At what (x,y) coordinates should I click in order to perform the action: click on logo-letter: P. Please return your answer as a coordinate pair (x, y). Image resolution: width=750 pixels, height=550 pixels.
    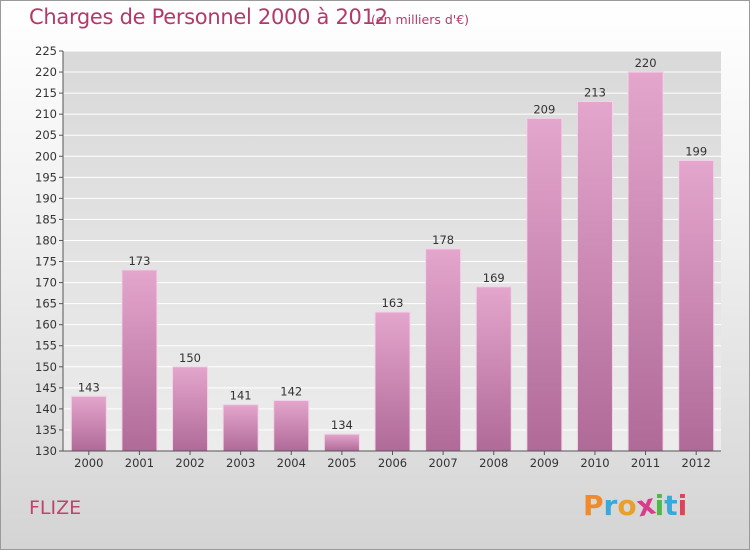
    Looking at the image, I should click on (593, 505).